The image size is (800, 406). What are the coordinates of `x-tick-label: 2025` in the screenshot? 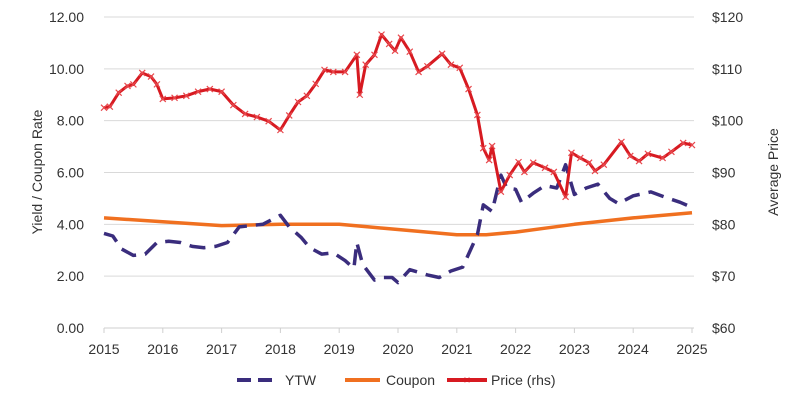 It's located at (691, 349).